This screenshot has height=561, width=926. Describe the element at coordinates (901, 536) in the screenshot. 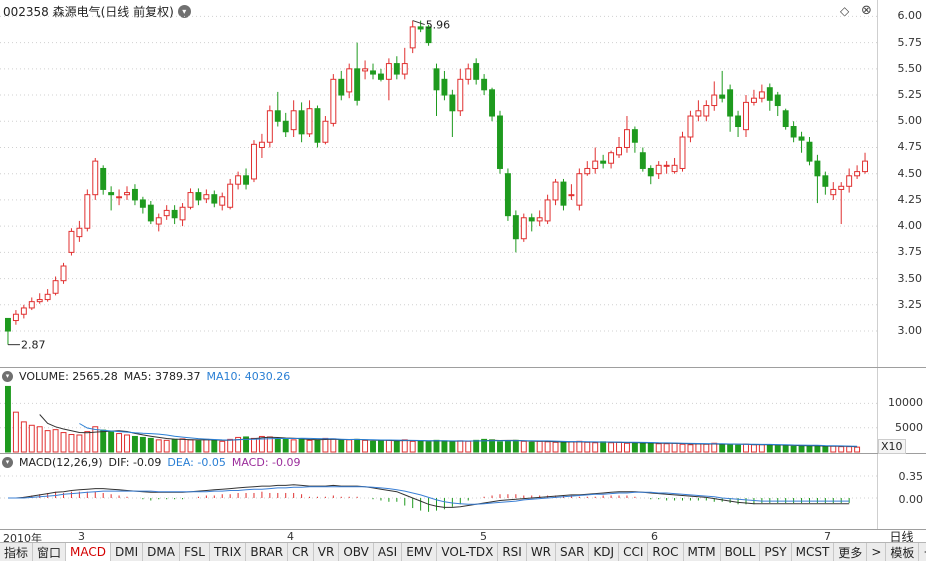

I see `period-label: 日线` at that location.